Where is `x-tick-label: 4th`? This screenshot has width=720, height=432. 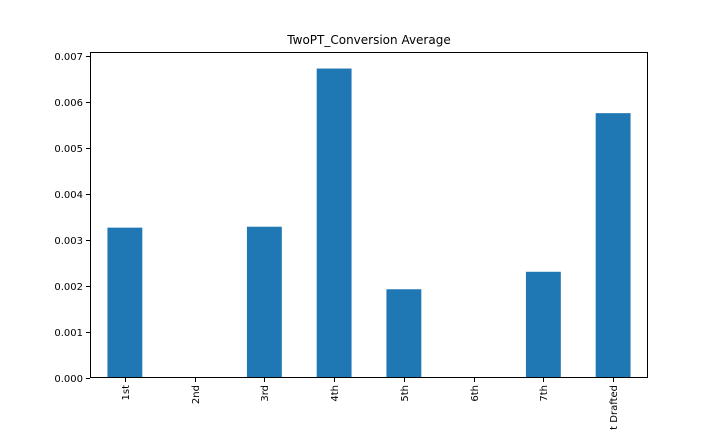 x-tick-label: 4th is located at coordinates (335, 393).